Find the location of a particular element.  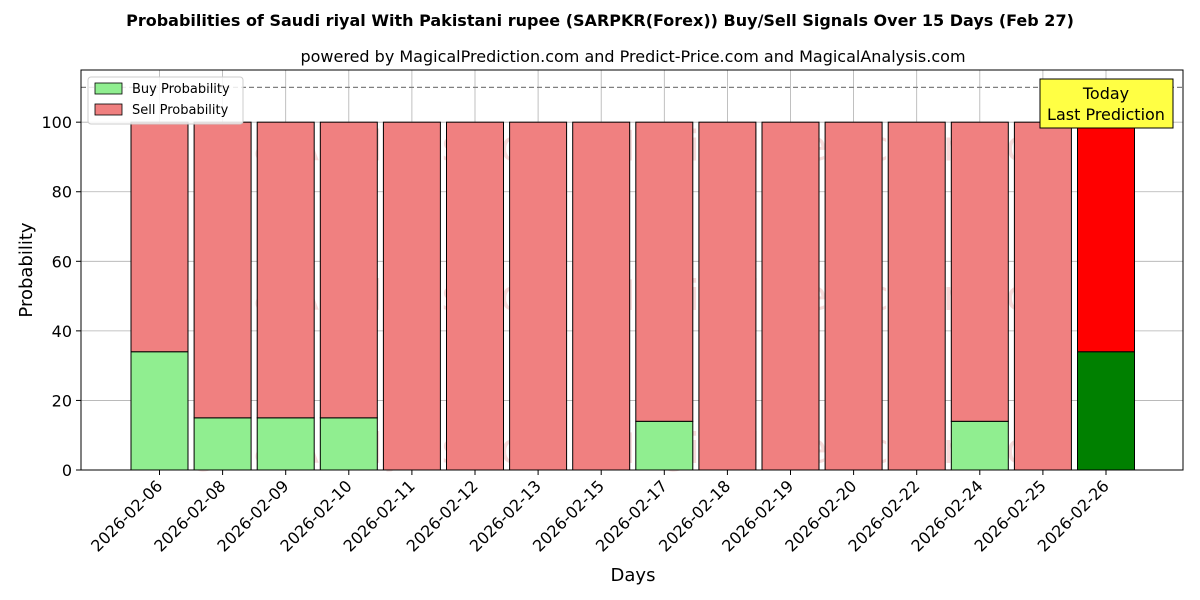

y-axis-ticks: 0 20 40 60 80 100 is located at coordinates (61, 296).